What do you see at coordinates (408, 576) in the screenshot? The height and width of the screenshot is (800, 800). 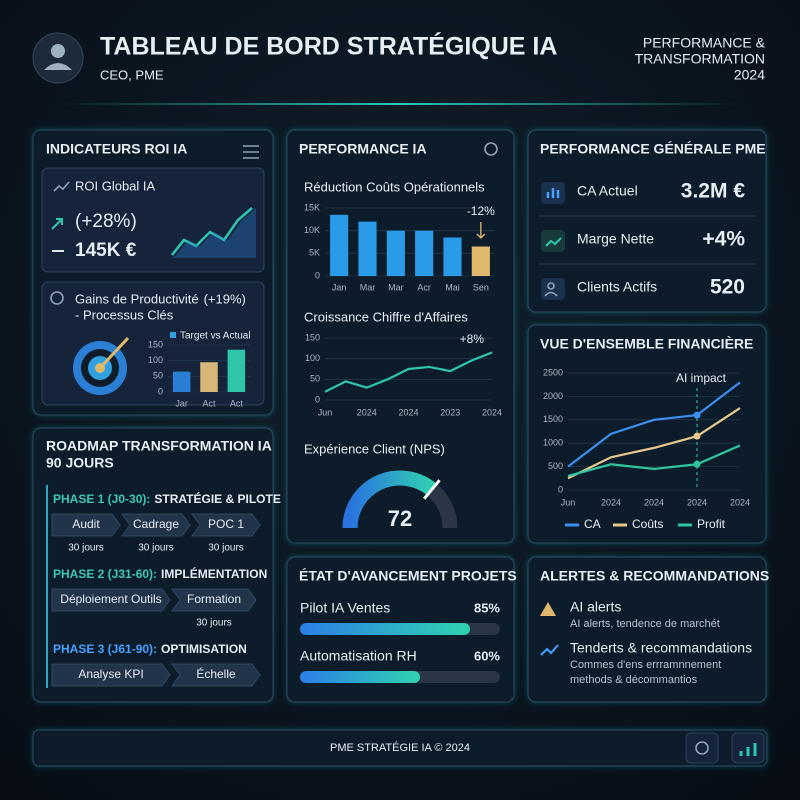 I see `panel-title: ÉTAT D'AVANCEMENT PROJETS` at bounding box center [408, 576].